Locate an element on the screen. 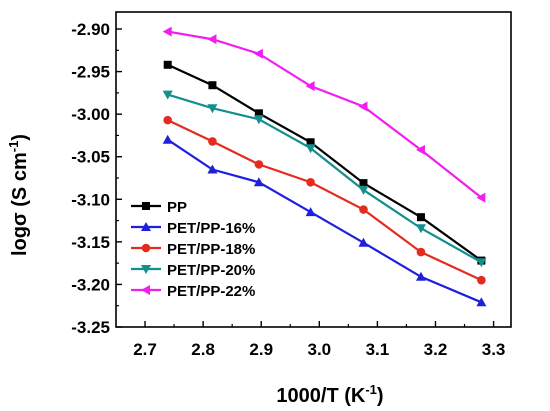 Image resolution: width=550 pixels, height=411 pixels. x-axis-label-main: 1000/T (K is located at coordinates (320, 396).